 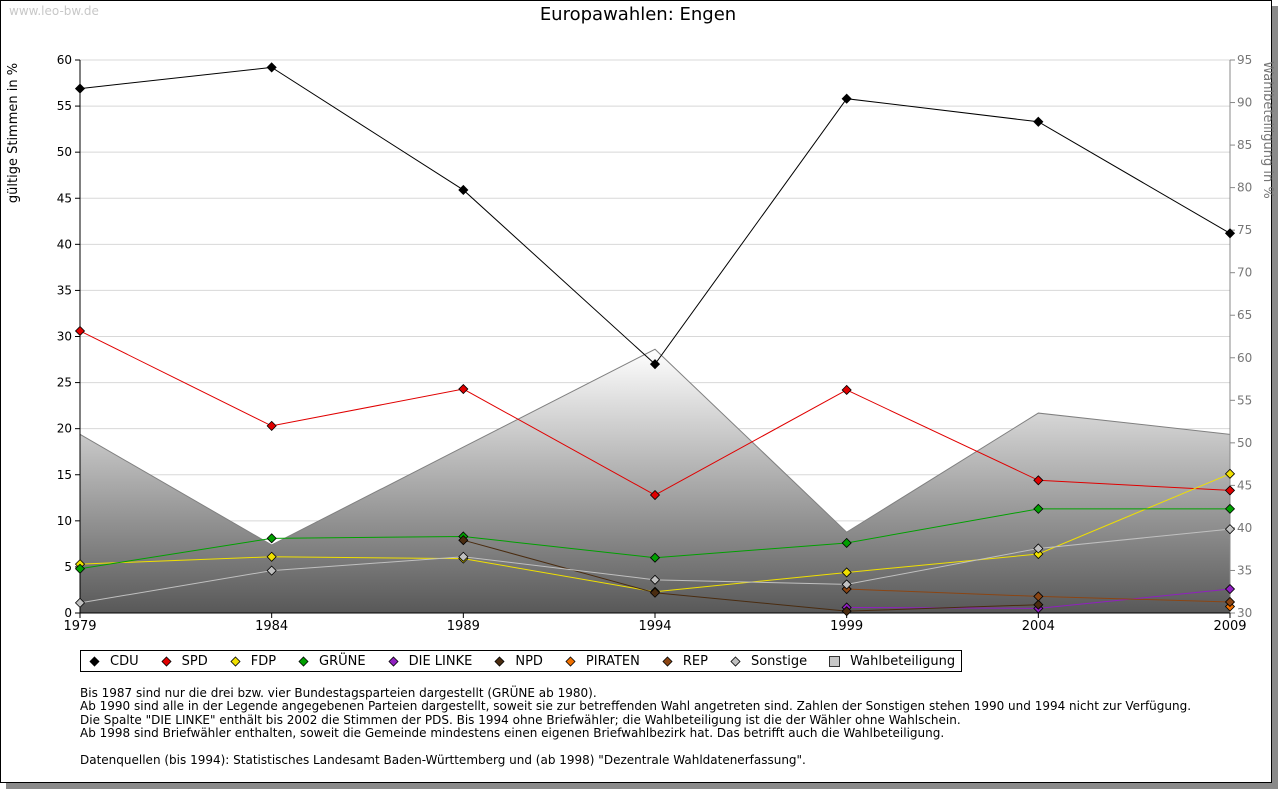 What do you see at coordinates (642, 786) in the screenshot?
I see `frame-shadow-bottom` at bounding box center [642, 786].